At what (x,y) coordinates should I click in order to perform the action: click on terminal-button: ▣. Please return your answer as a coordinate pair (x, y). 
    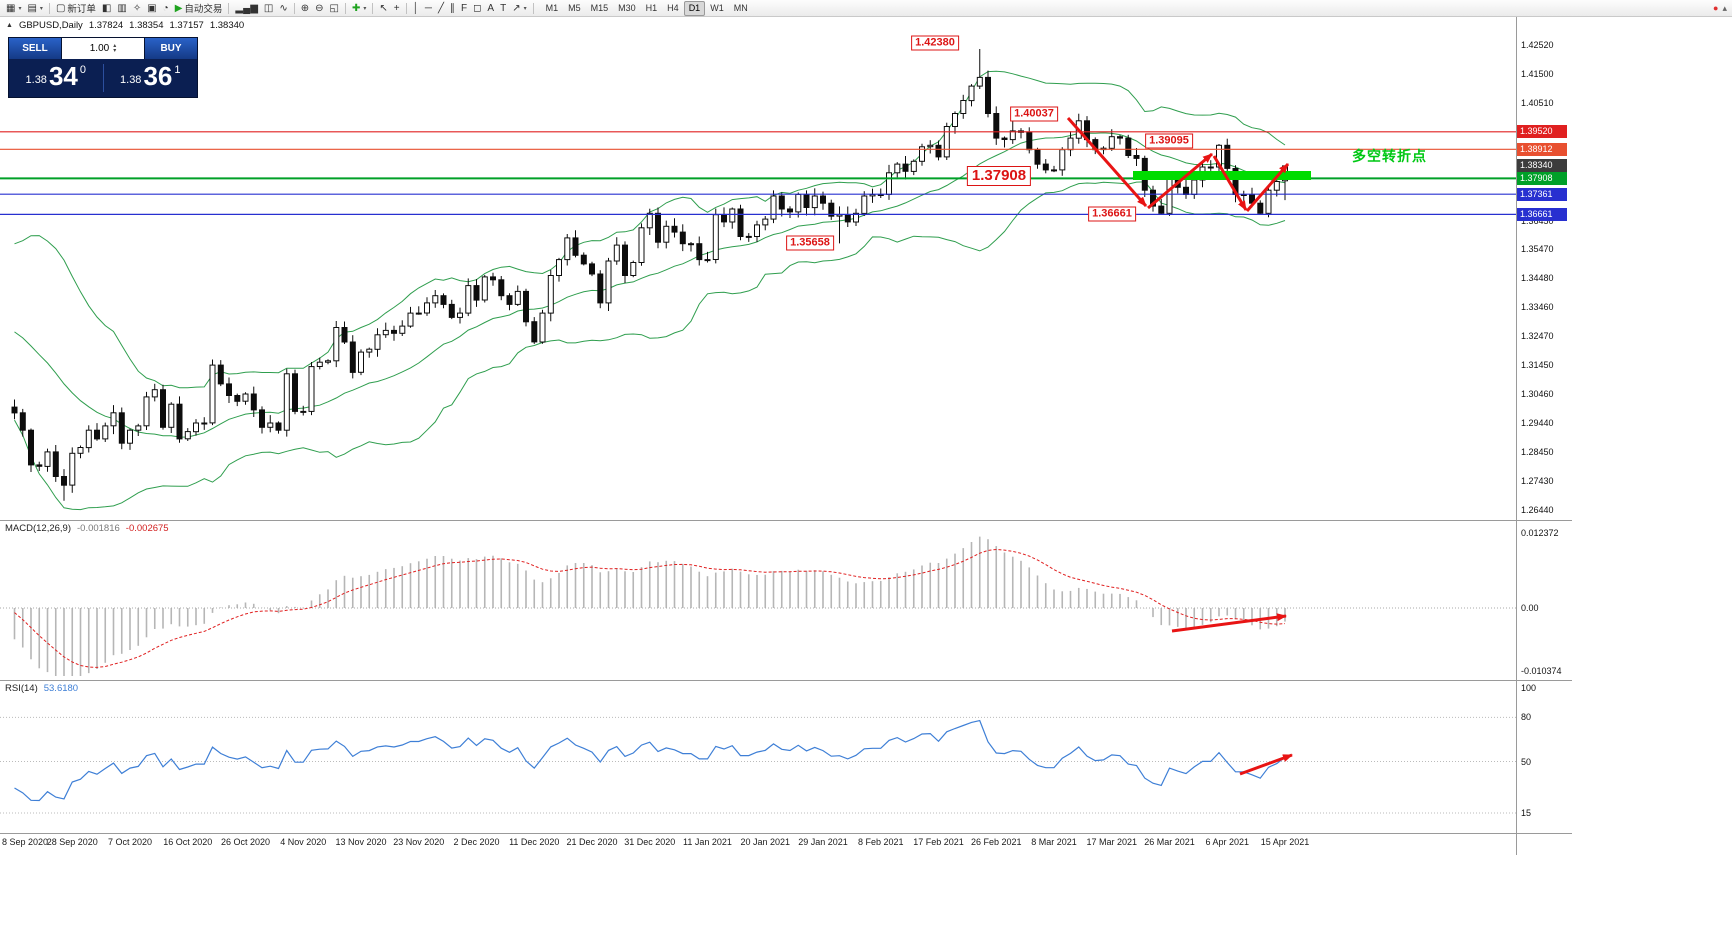
    Looking at the image, I should click on (152, 8).